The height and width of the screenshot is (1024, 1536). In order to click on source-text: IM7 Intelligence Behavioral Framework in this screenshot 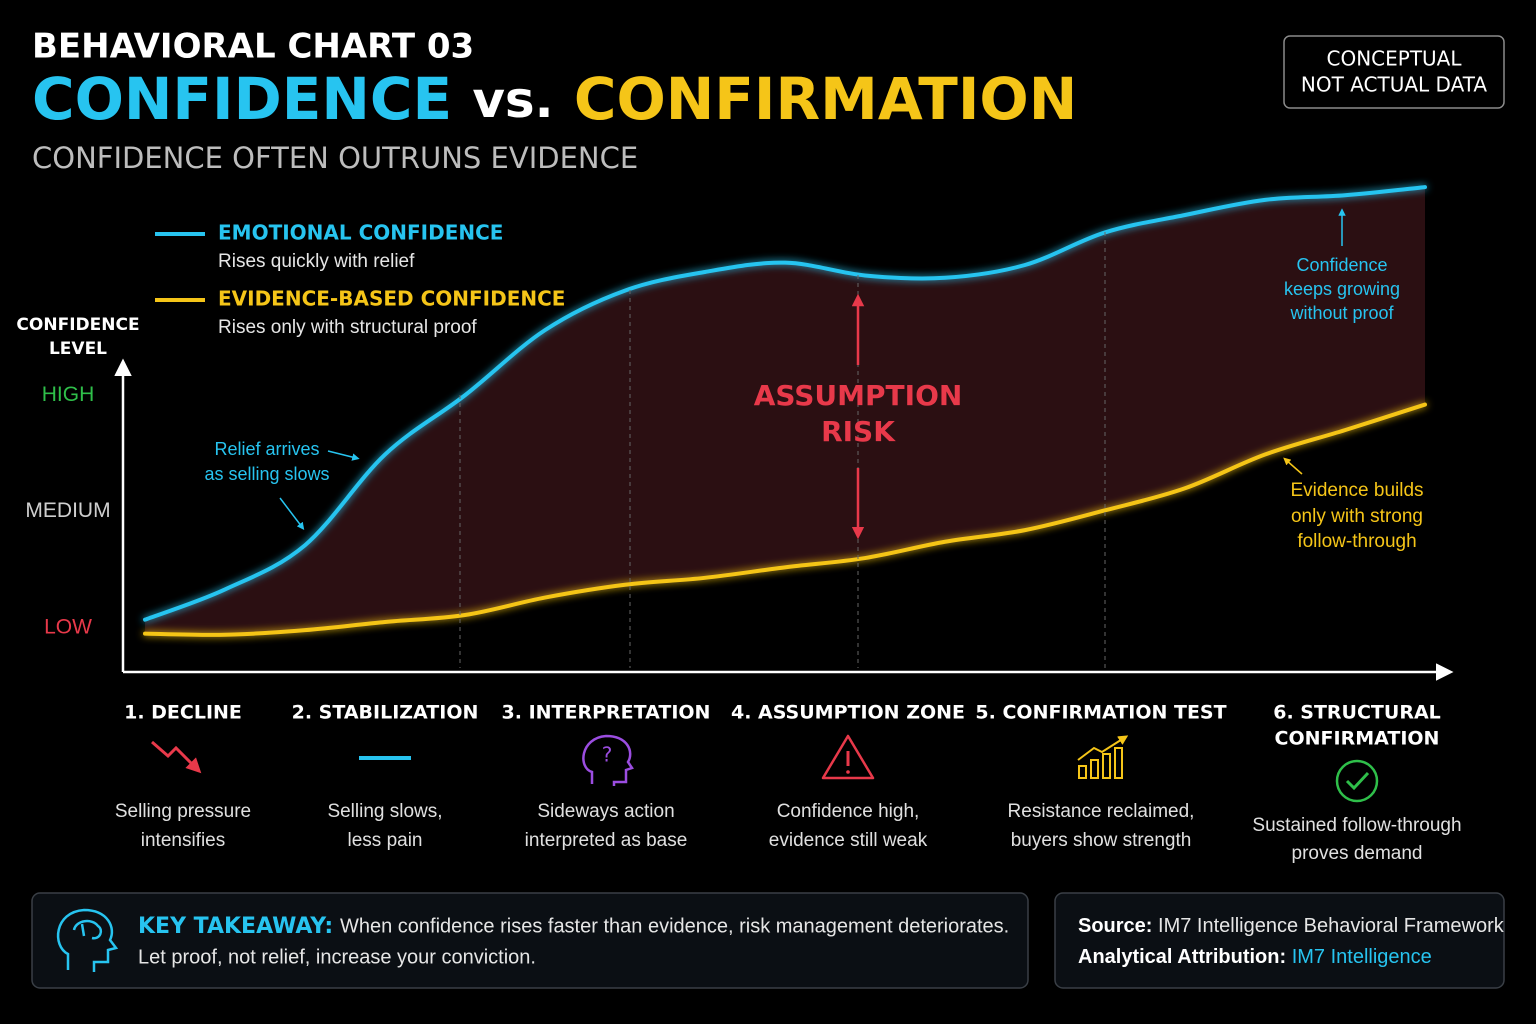, I will do `click(1331, 926)`.